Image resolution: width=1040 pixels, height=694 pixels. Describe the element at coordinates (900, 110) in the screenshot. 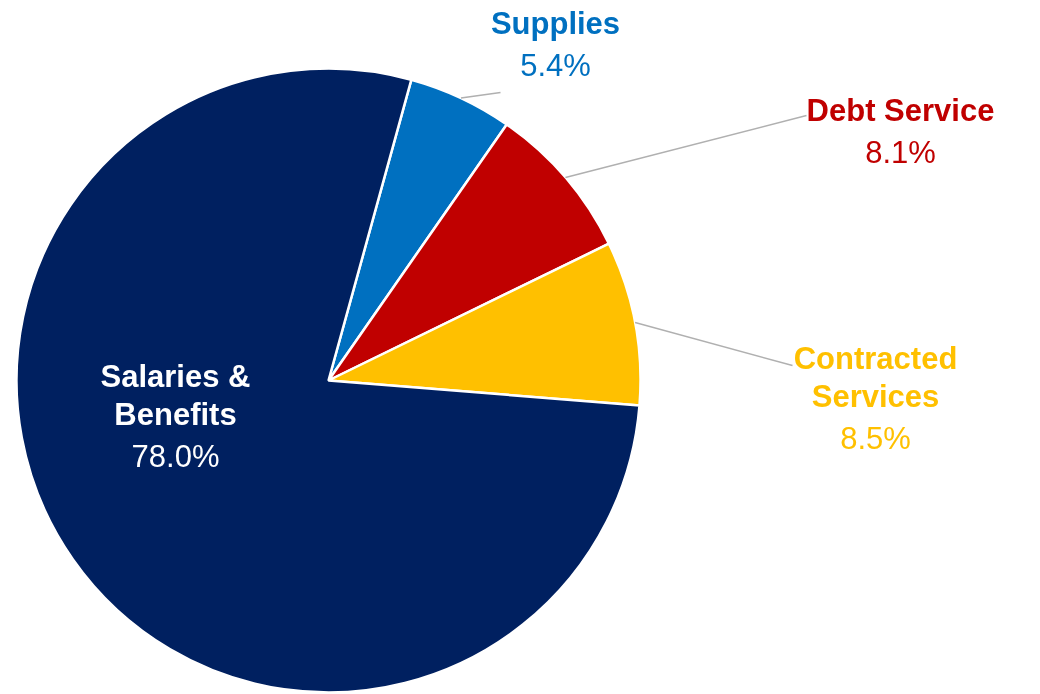

I see `slice-label: Debt Service` at that location.